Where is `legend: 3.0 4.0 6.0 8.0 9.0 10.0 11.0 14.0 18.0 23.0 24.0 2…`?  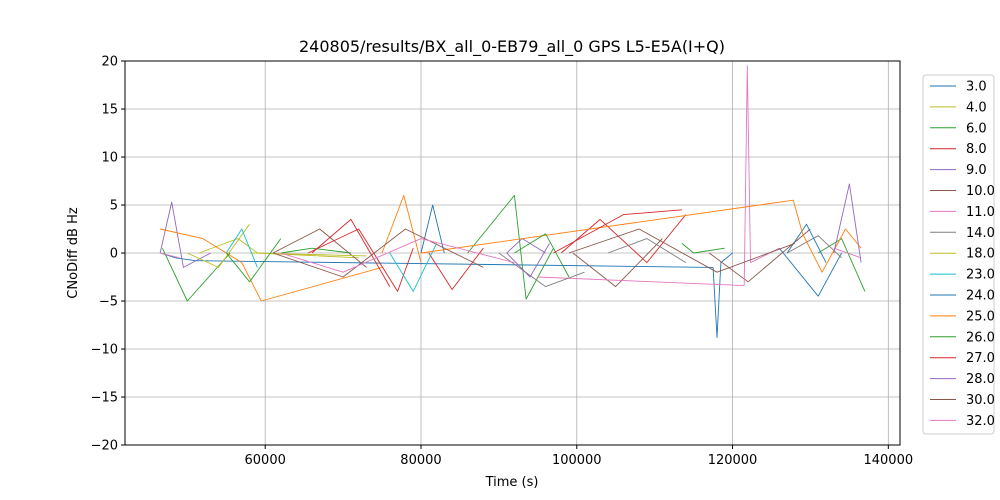 legend: 3.0 4.0 6.0 8.0 9.0 10.0 11.0 14.0 18.0 23.0 24.0 2… is located at coordinates (958, 254).